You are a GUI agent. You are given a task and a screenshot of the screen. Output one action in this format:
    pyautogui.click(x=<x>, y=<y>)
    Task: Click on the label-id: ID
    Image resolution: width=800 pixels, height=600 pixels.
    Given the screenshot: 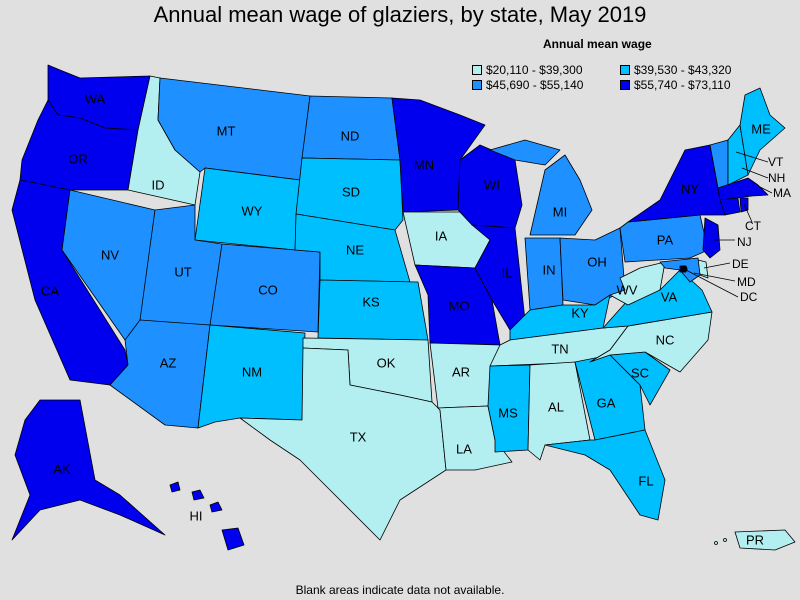 What is the action you would take?
    pyautogui.click(x=158, y=184)
    